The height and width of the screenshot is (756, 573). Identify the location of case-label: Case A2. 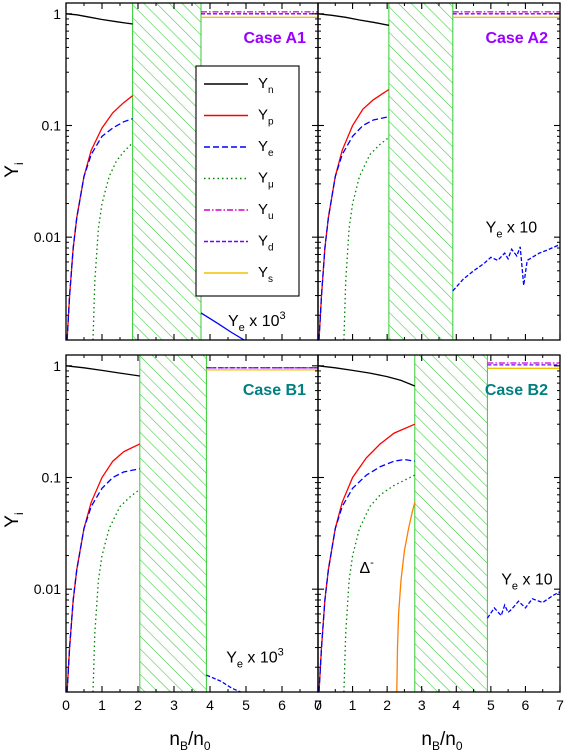
(516, 38).